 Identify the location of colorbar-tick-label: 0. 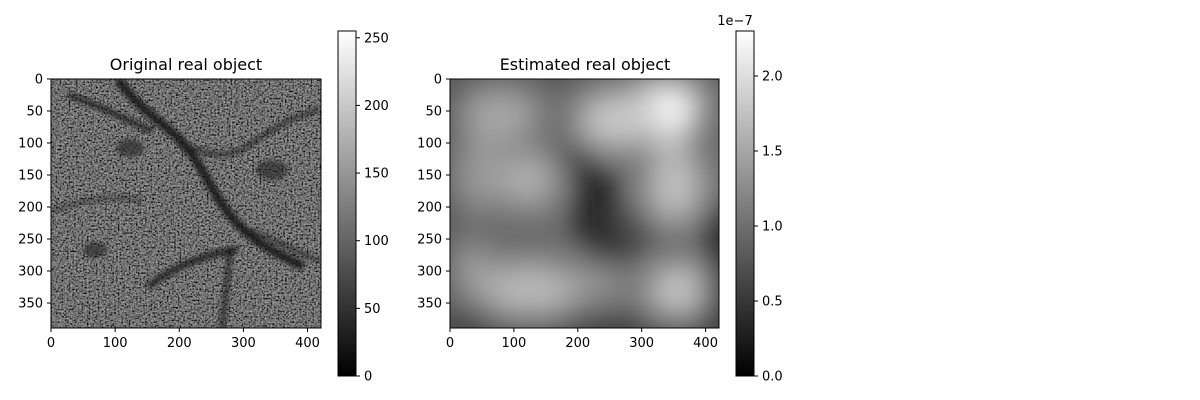
(368, 377).